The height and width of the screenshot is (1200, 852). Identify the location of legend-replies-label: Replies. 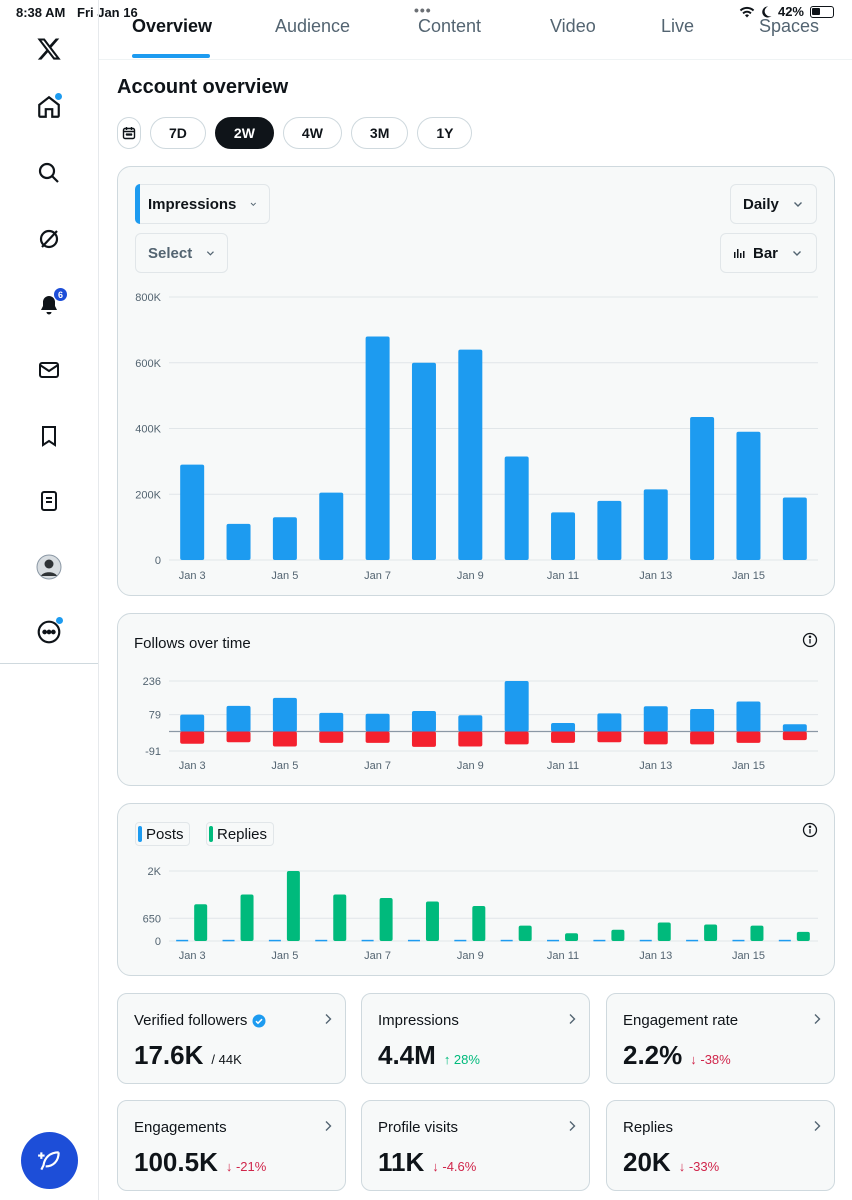
(242, 834).